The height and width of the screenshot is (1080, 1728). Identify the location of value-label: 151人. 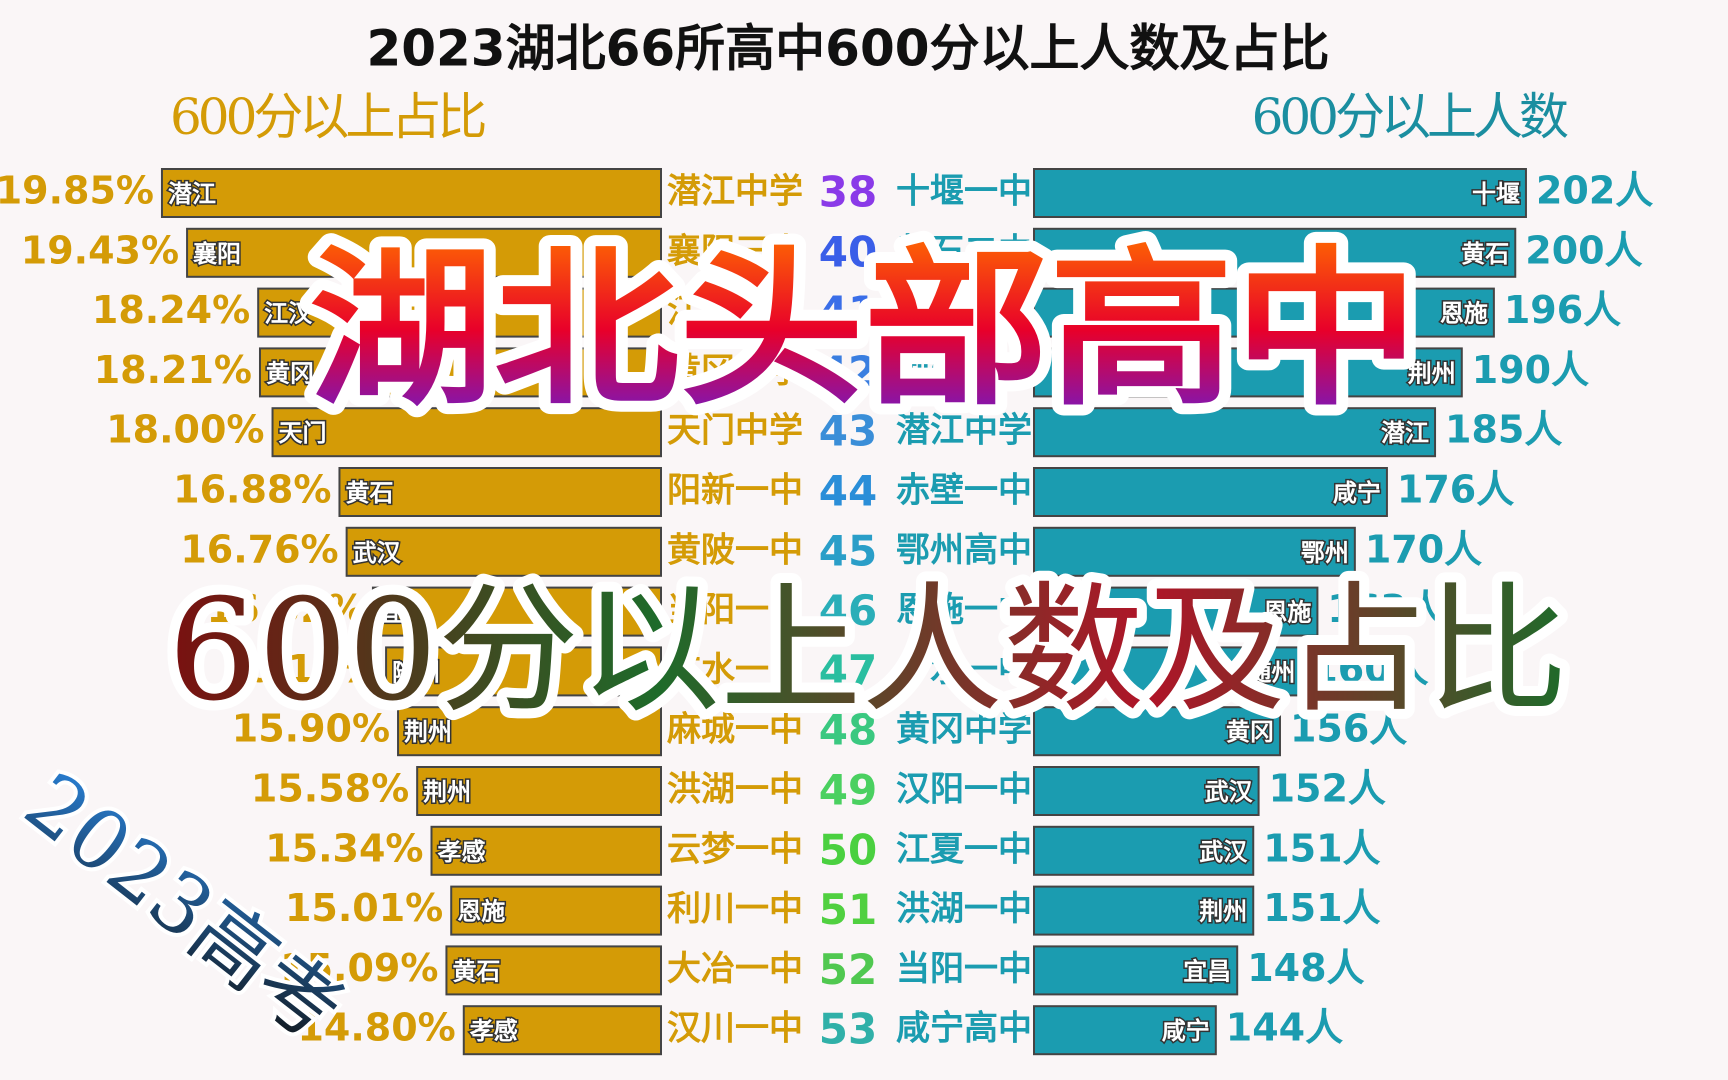
(1321, 848).